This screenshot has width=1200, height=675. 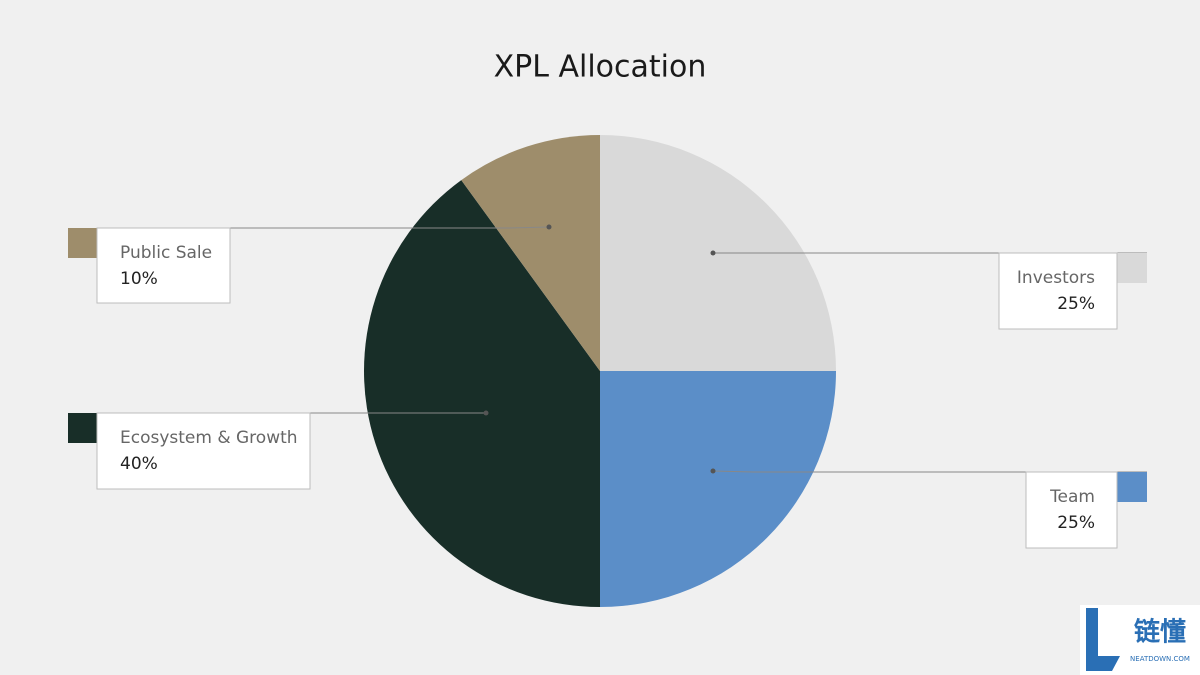 What do you see at coordinates (139, 279) in the screenshot?
I see `value-label: 10%` at bounding box center [139, 279].